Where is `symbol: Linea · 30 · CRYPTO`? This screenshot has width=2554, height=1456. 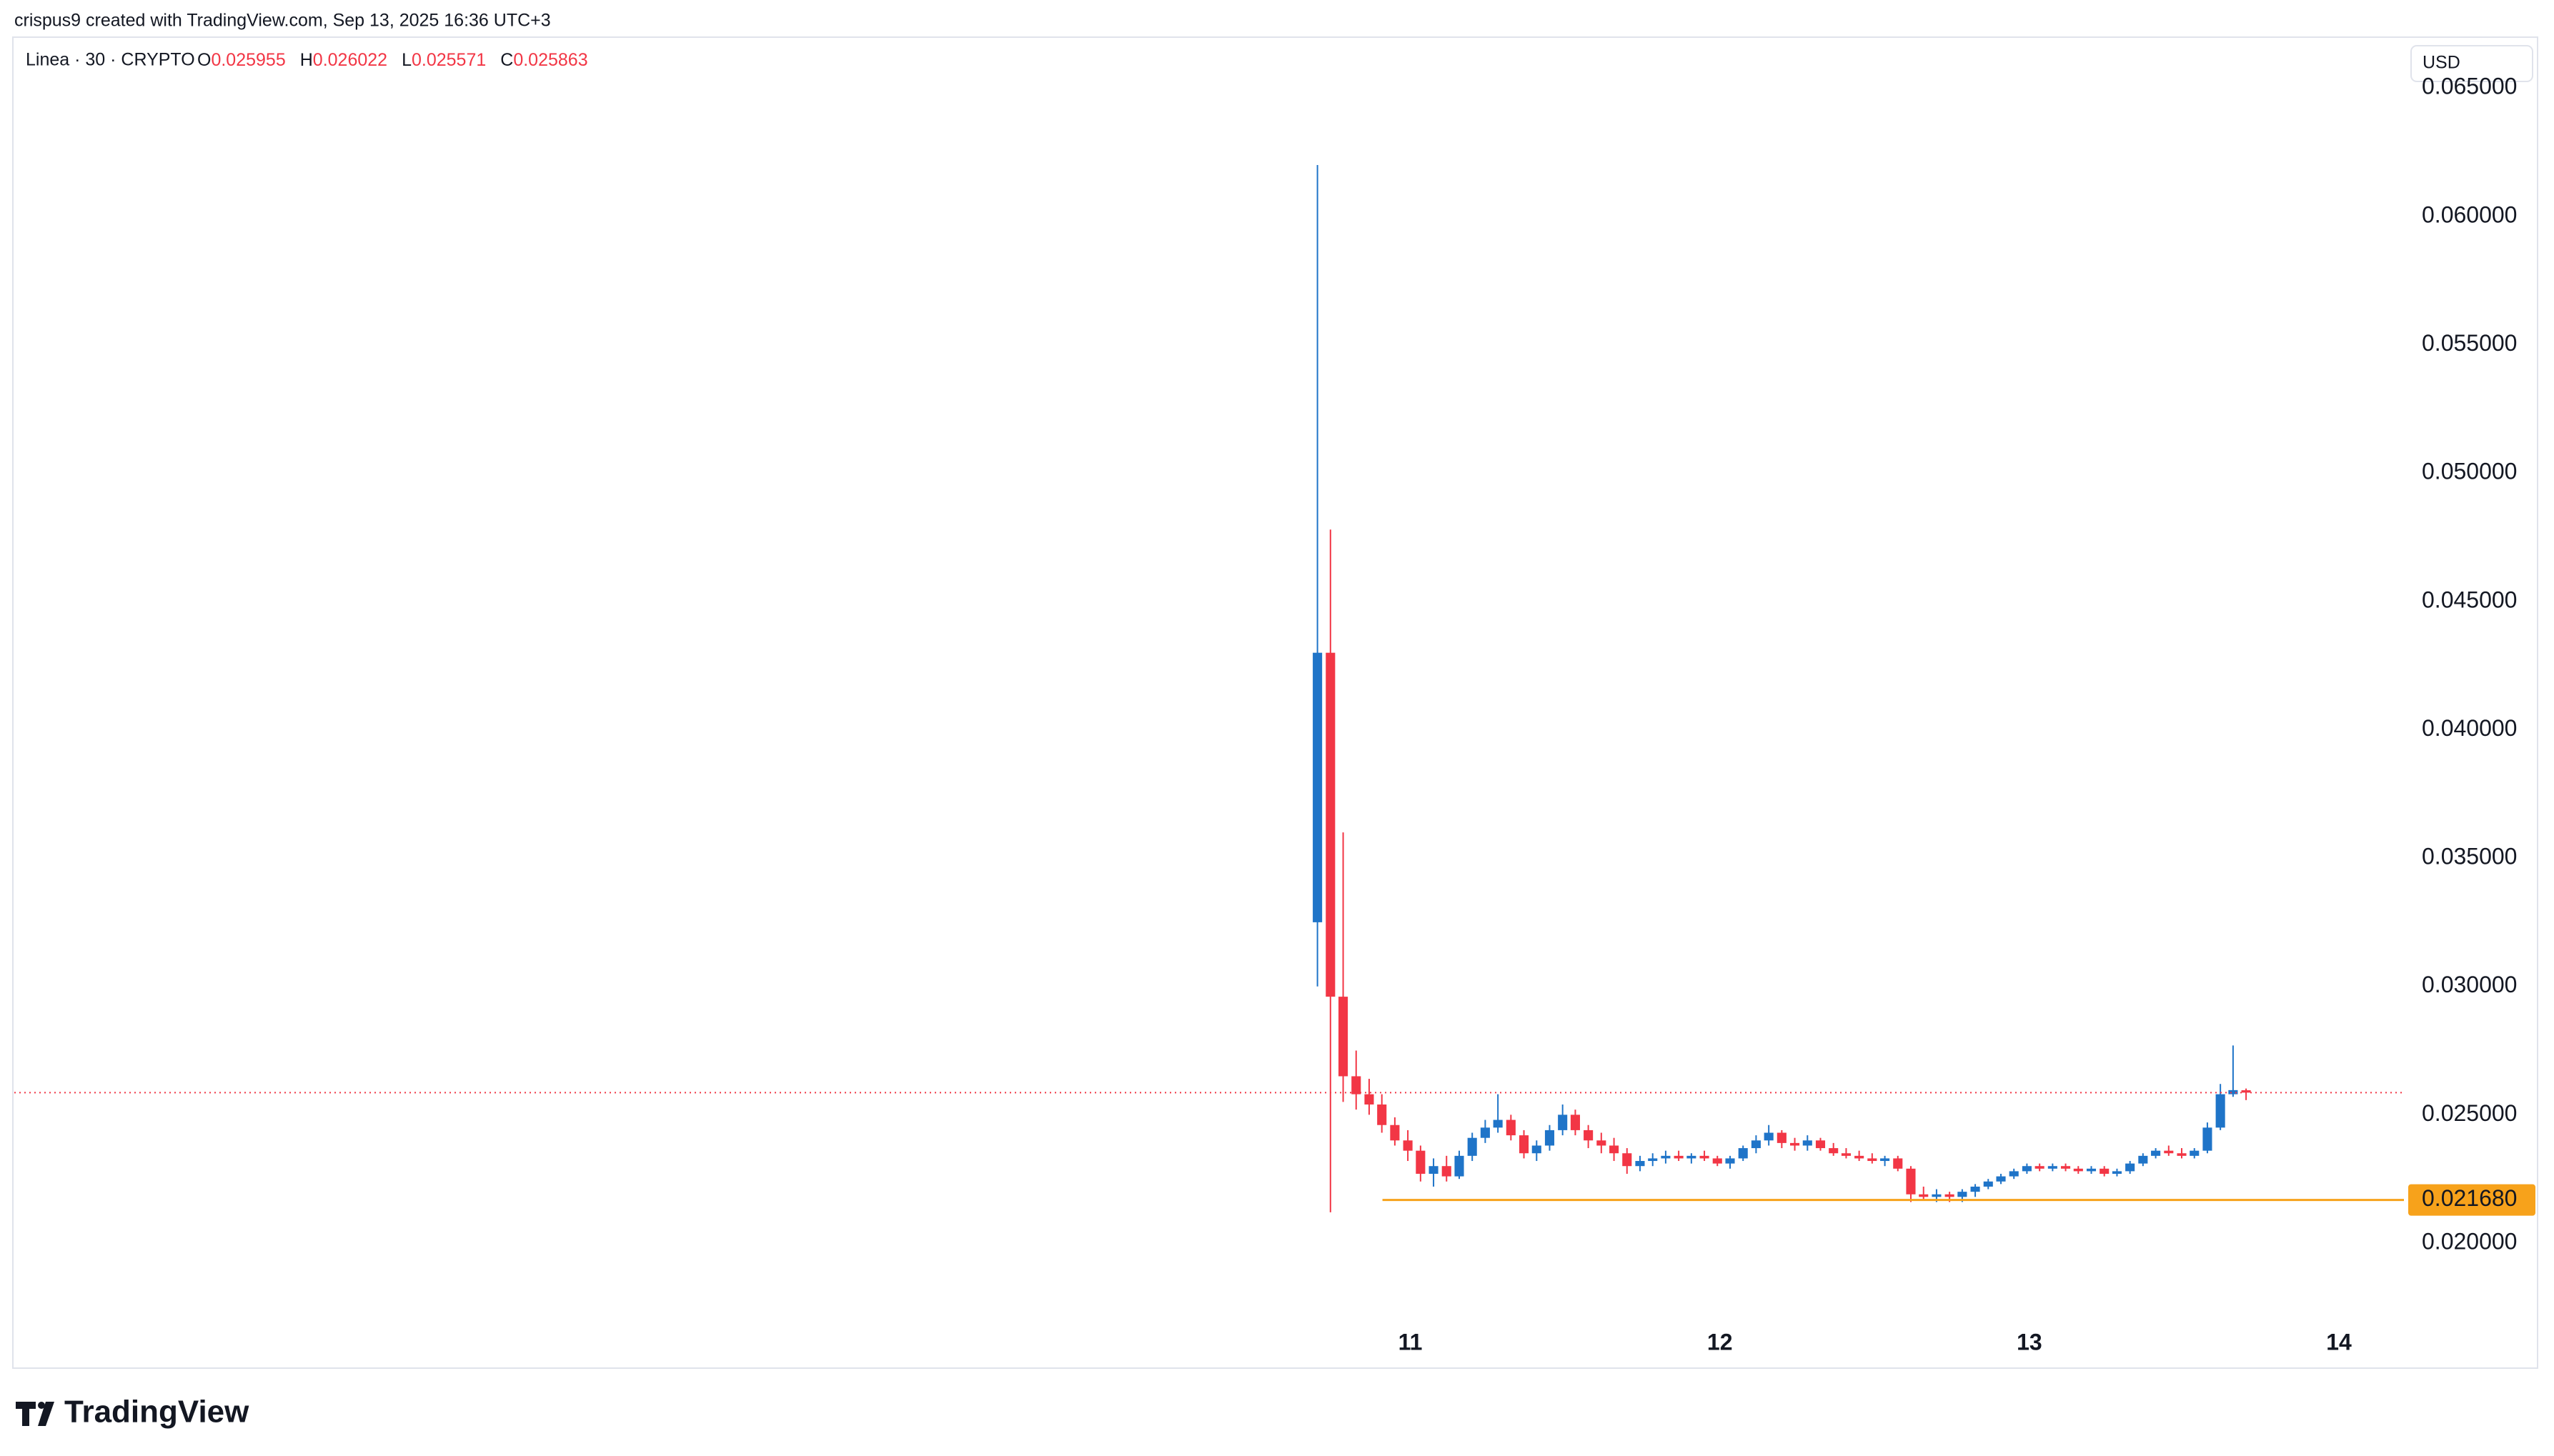 symbol: Linea · 30 · CRYPTO is located at coordinates (110, 60).